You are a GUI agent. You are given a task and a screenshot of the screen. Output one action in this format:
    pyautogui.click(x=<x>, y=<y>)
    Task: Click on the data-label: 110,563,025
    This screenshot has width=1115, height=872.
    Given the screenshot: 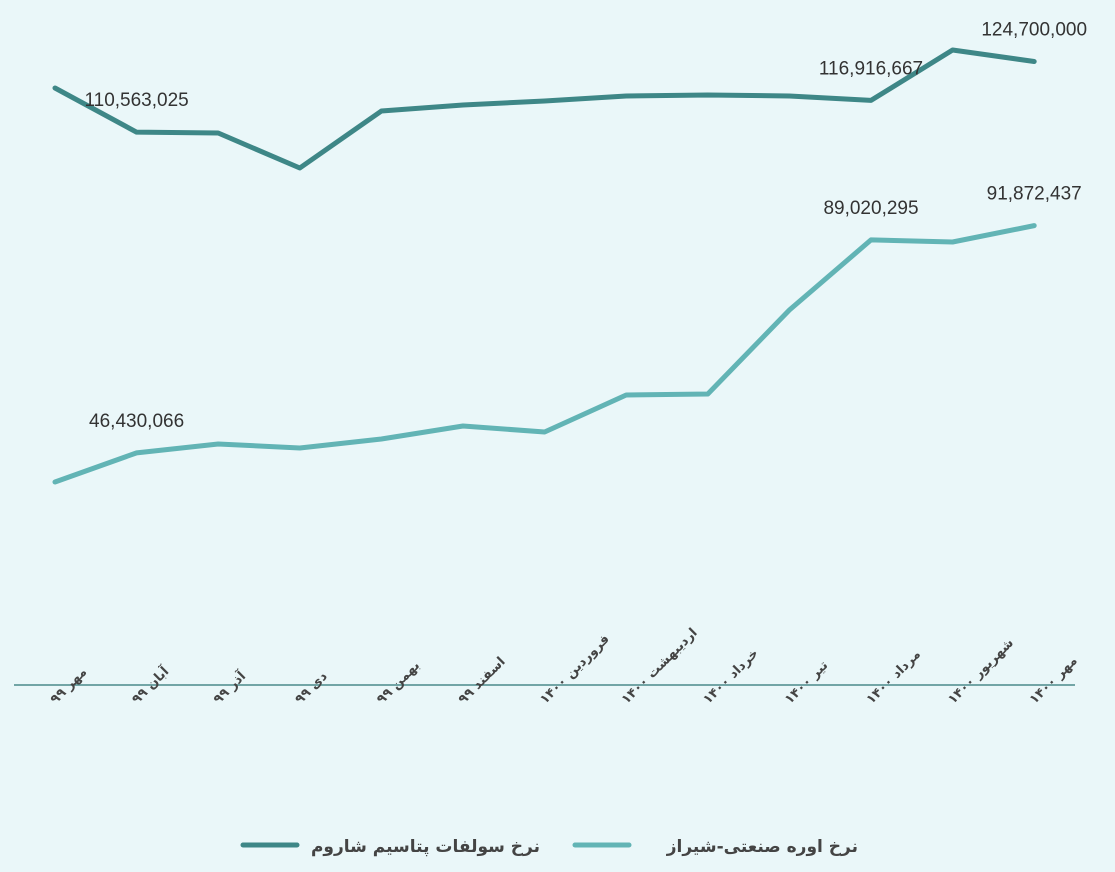 What is the action you would take?
    pyautogui.click(x=136, y=100)
    